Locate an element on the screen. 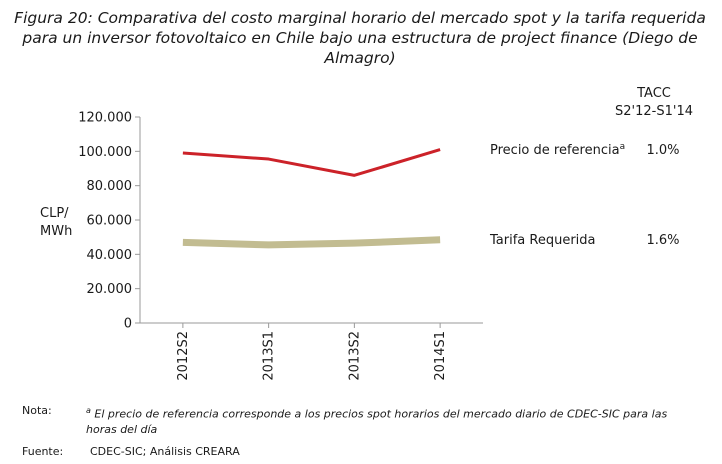  x-tick-label: 2014S1 is located at coordinates (440, 356).